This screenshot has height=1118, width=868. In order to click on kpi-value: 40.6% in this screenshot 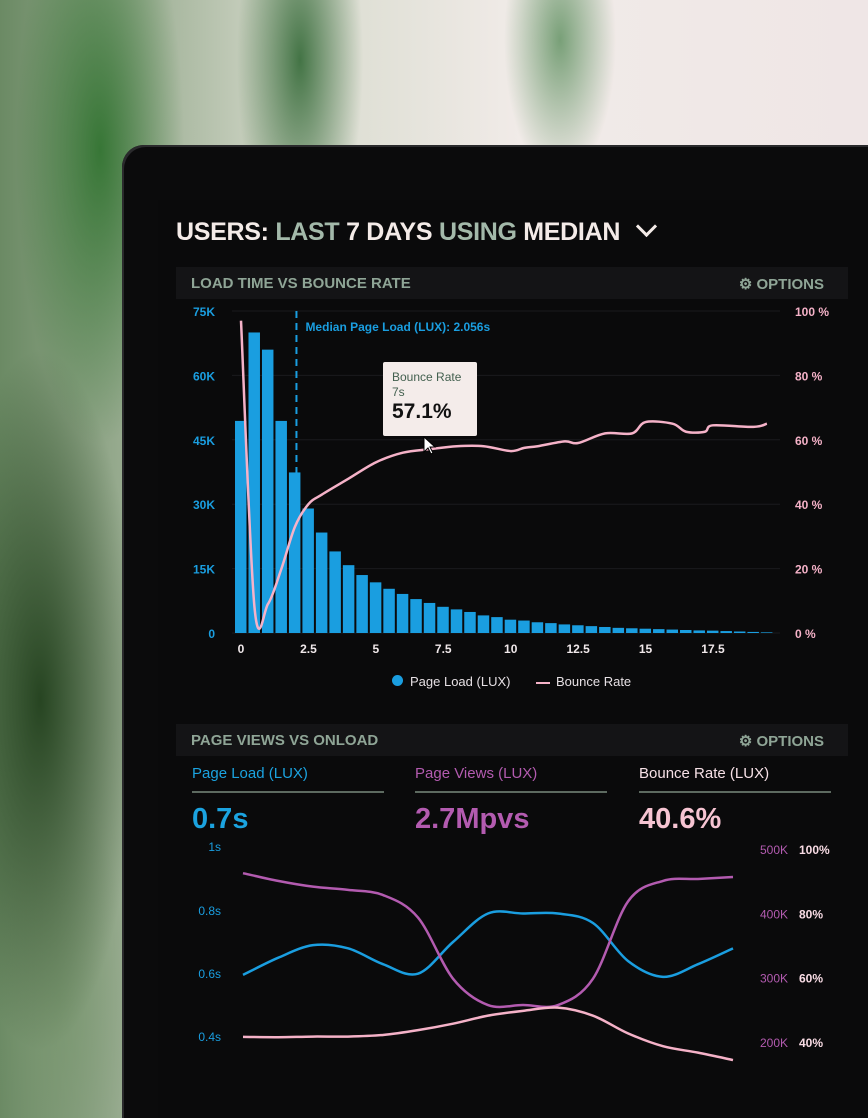, I will do `click(680, 819)`.